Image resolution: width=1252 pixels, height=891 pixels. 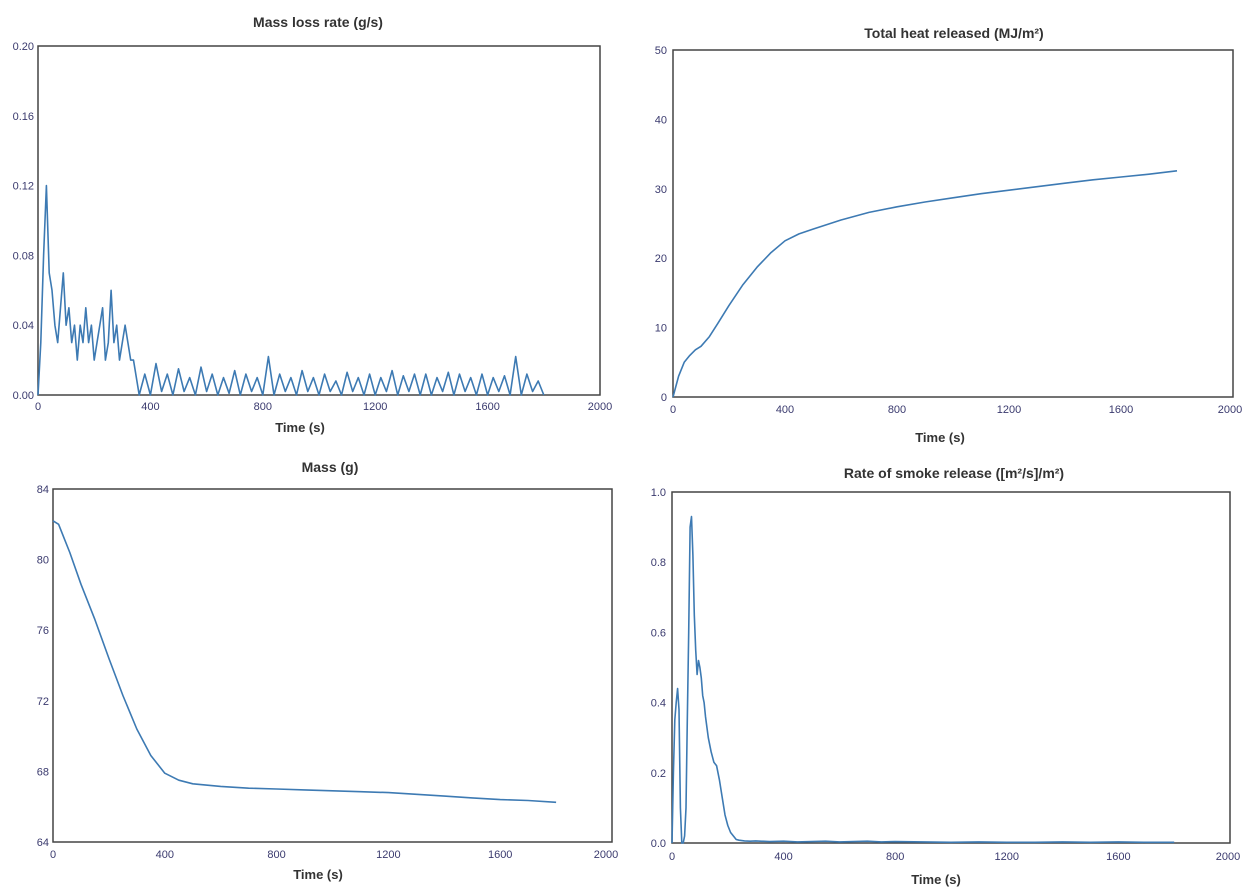 I want to click on y-tick-label: 10, so click(x=661, y=329).